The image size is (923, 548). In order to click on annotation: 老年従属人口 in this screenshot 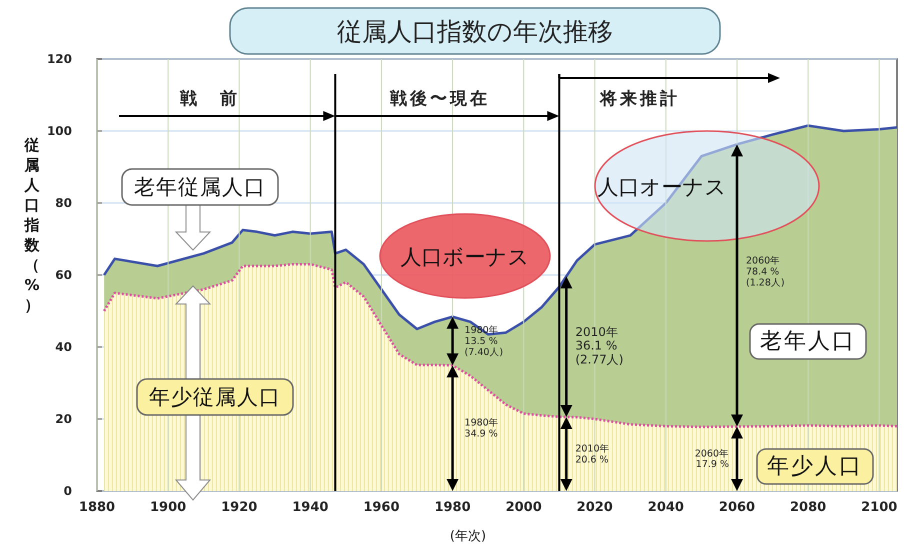, I will do `click(200, 187)`.